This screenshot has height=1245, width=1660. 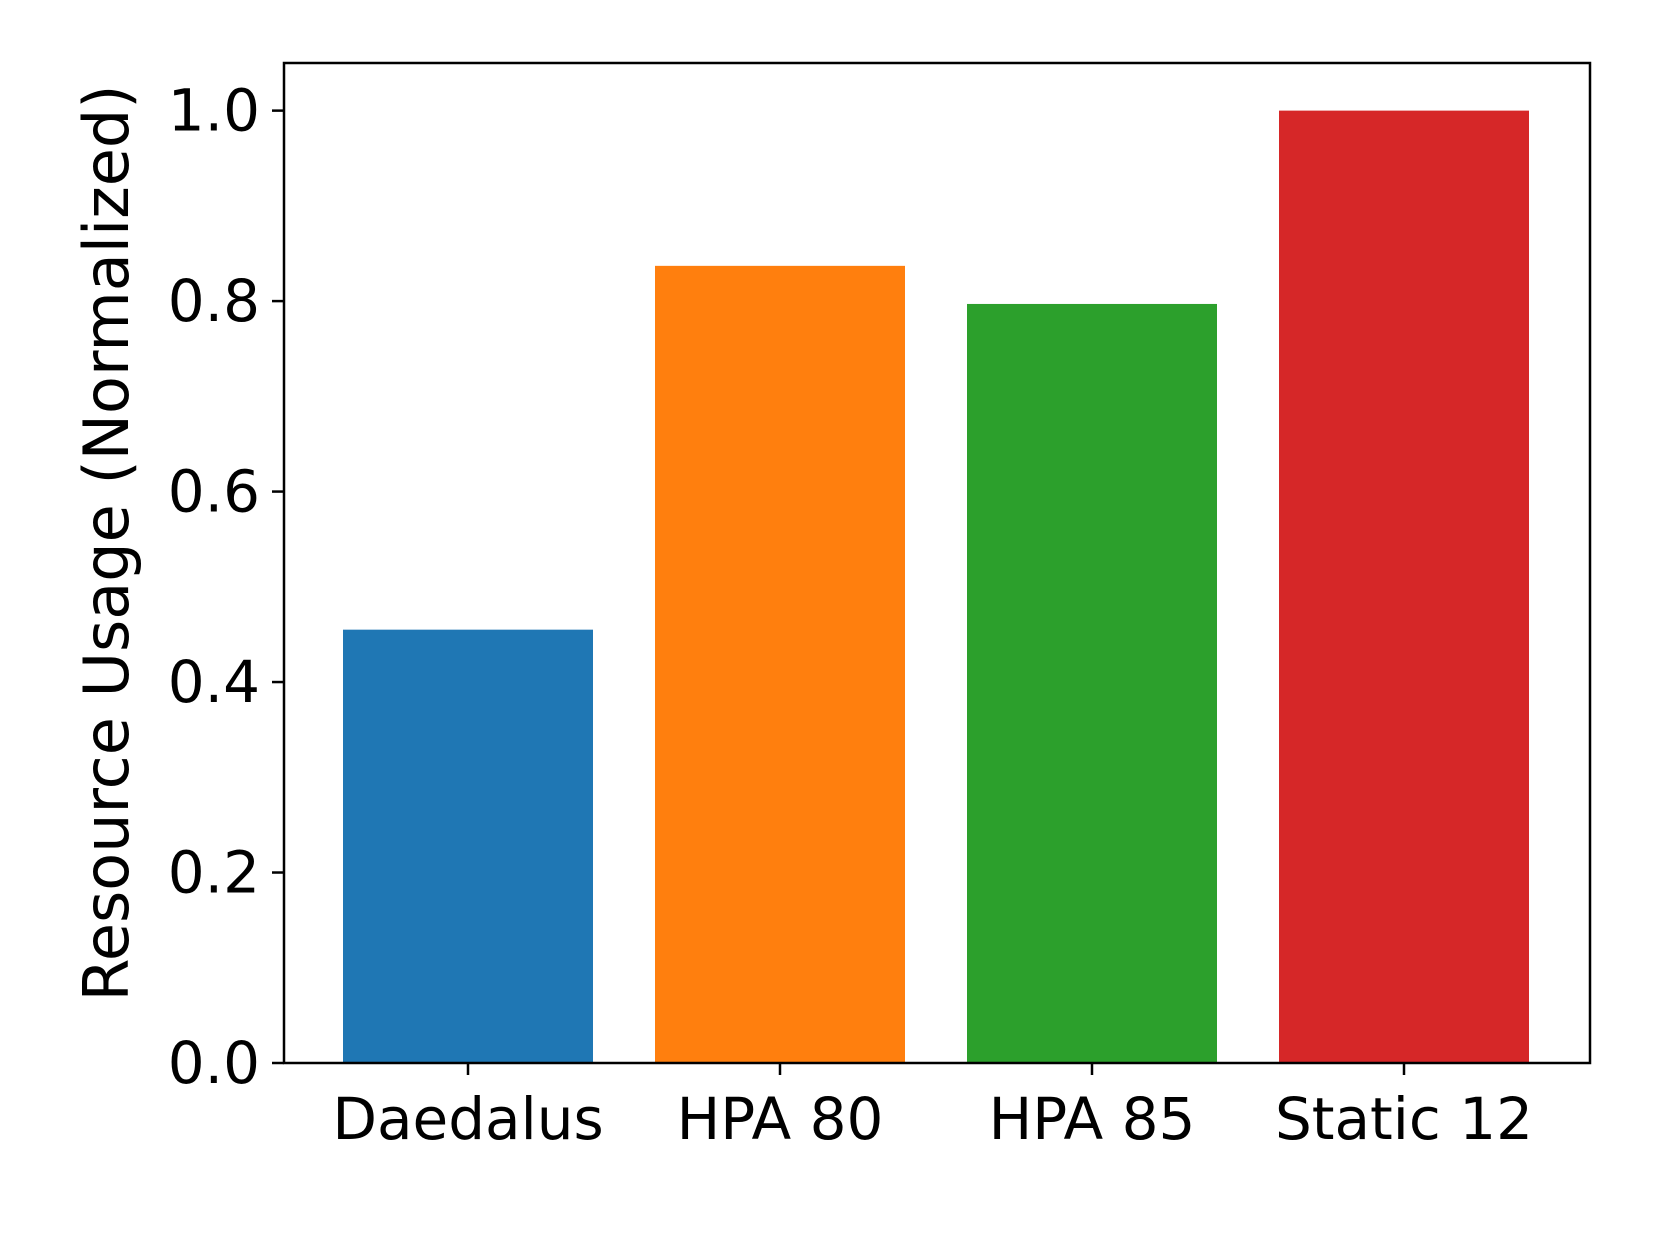 I want to click on y-tick-label: 0.6, so click(x=214, y=492).